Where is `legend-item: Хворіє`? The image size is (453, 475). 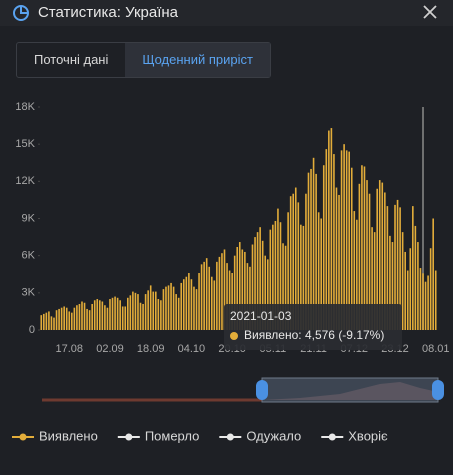
legend-item: Хворіє is located at coordinates (354, 435).